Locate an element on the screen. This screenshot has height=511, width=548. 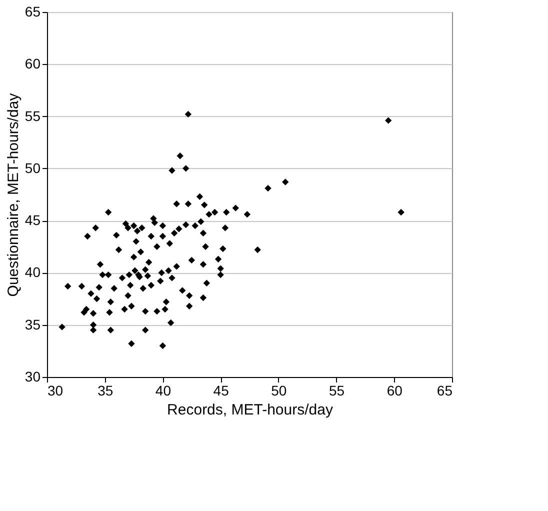
x-tick-label: 40 is located at coordinates (163, 390).